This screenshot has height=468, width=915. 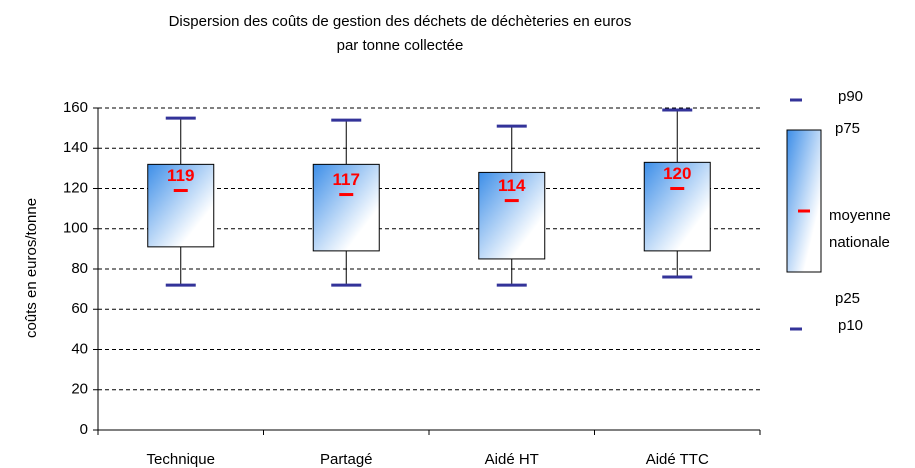 What do you see at coordinates (79, 308) in the screenshot?
I see `y-tick-label: 60` at bounding box center [79, 308].